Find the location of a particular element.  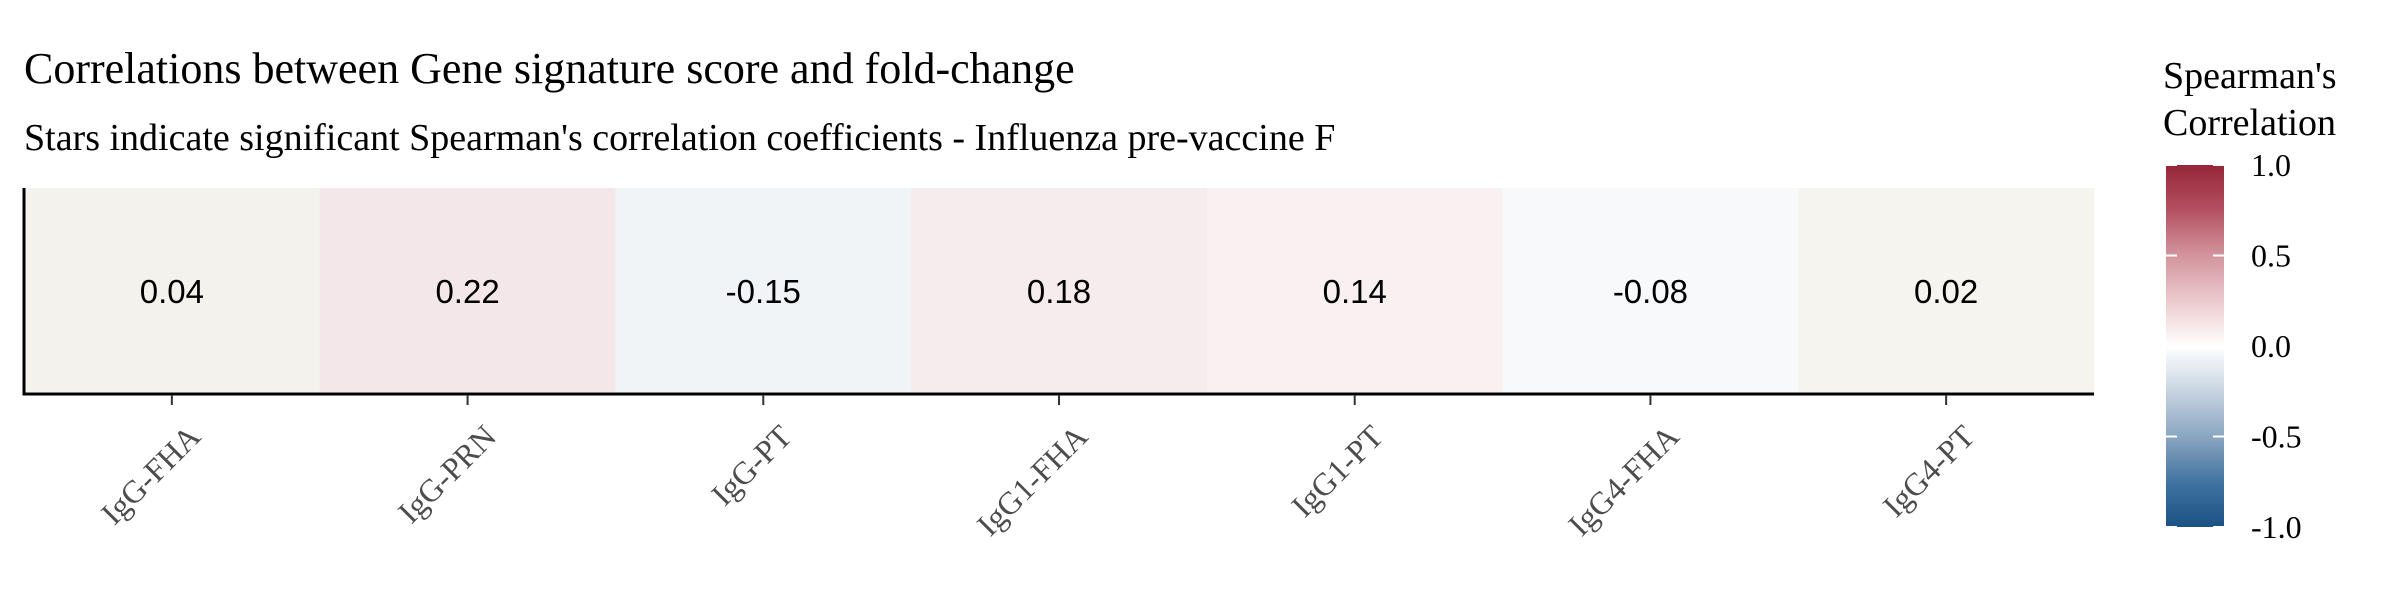

heatmap-cell-igg1-pt is located at coordinates (1355, 290).